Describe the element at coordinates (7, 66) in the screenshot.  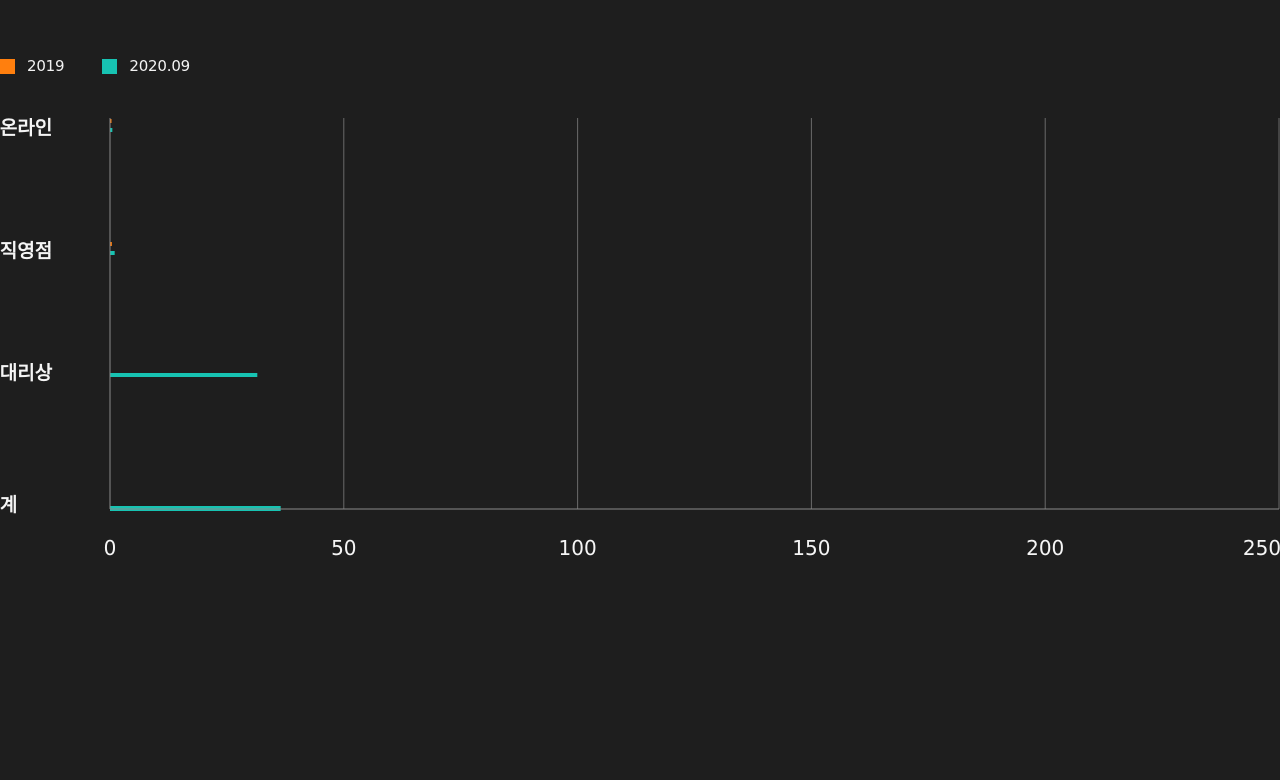
I see `legend-swatch-2019` at that location.